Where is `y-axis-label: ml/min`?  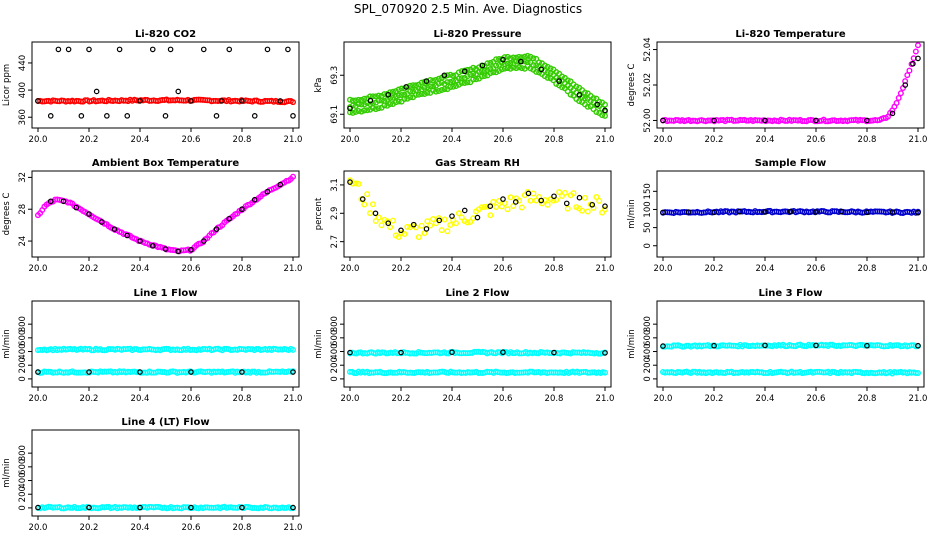 y-axis-label: ml/min is located at coordinates (7, 344).